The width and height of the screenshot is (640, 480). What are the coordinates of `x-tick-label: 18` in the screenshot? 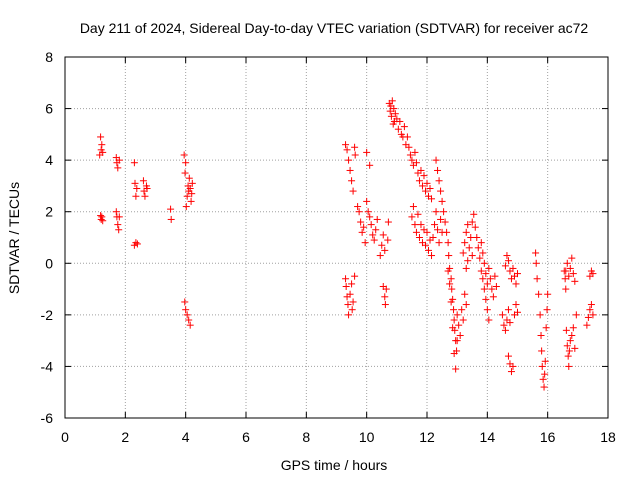 It's located at (608, 437).